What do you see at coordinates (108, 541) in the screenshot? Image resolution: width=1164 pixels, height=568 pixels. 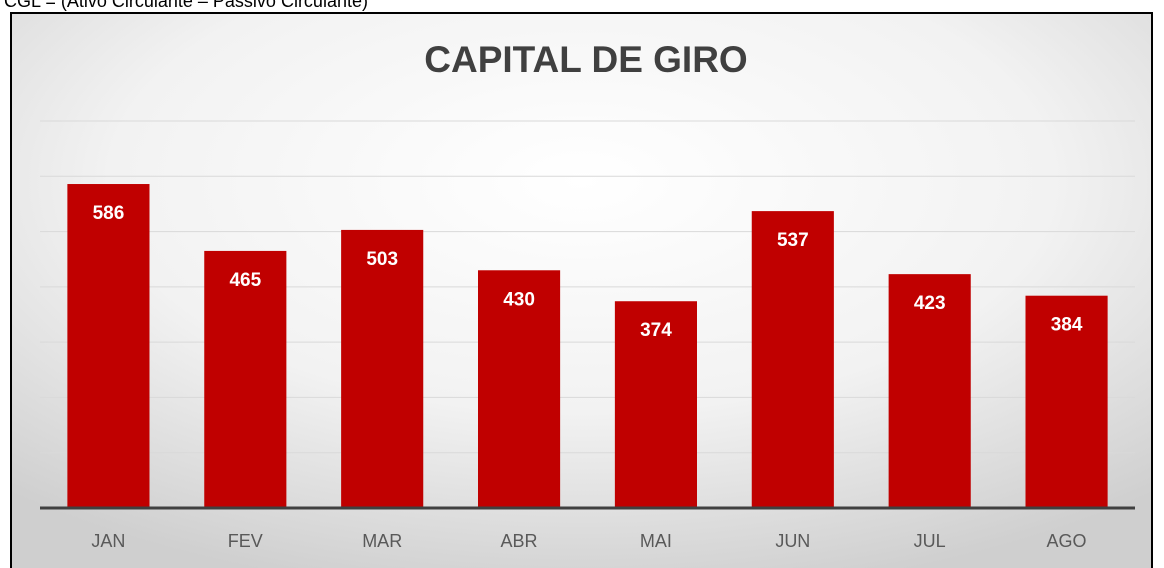 I see `x-tick-label: JAN` at bounding box center [108, 541].